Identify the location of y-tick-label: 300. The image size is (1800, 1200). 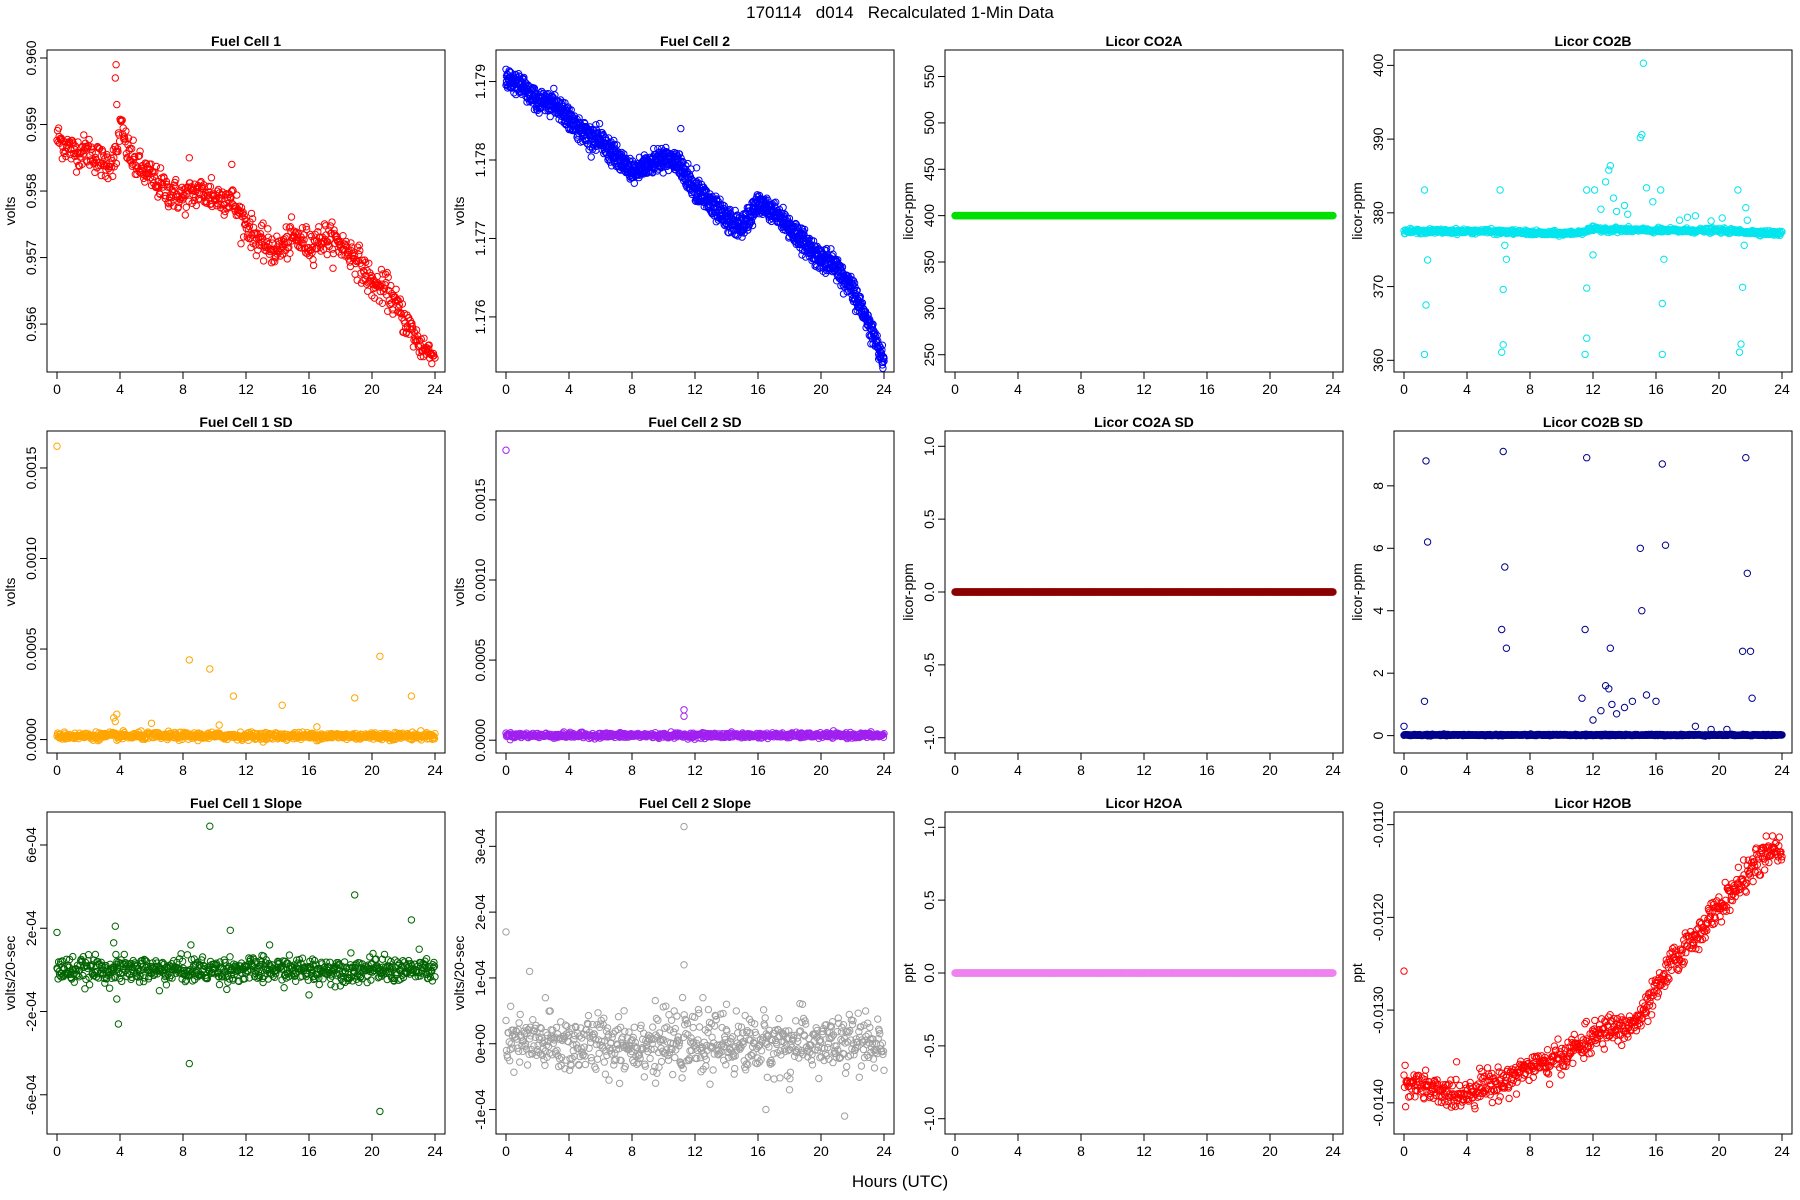
(929, 308).